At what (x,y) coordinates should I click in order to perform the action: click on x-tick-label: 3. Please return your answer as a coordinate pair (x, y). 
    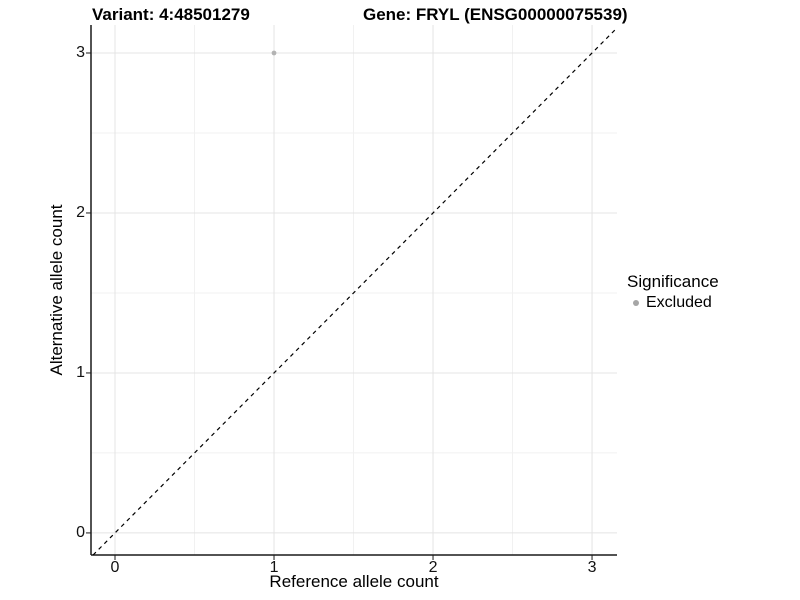
    Looking at the image, I should click on (592, 567).